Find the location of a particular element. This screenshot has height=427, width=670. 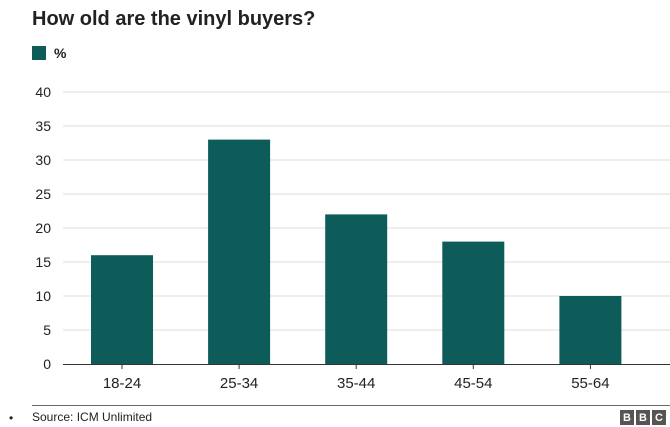

x-tick-label: 35-44 is located at coordinates (356, 383).